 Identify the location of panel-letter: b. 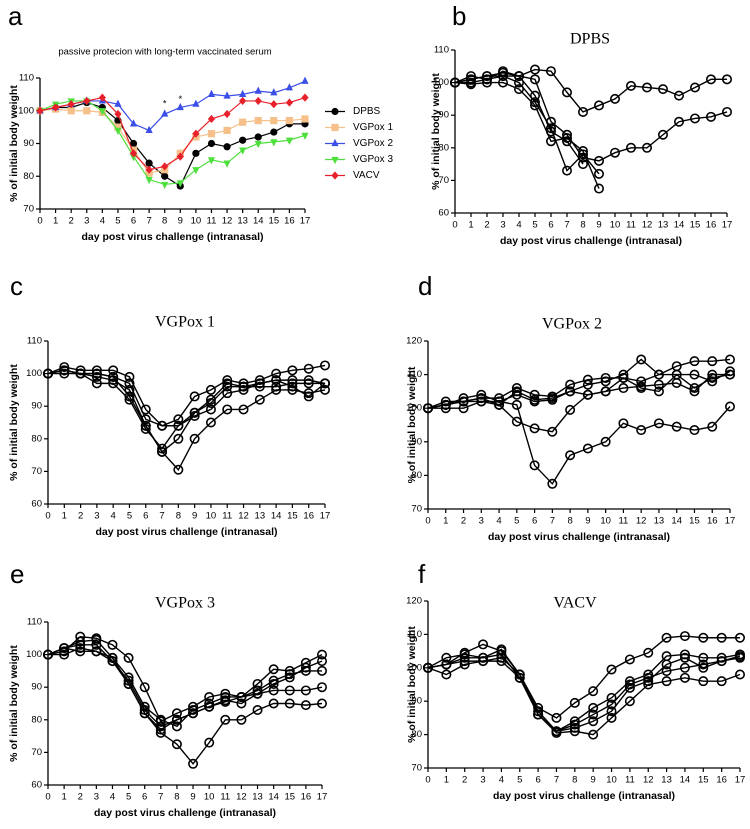
(459, 16).